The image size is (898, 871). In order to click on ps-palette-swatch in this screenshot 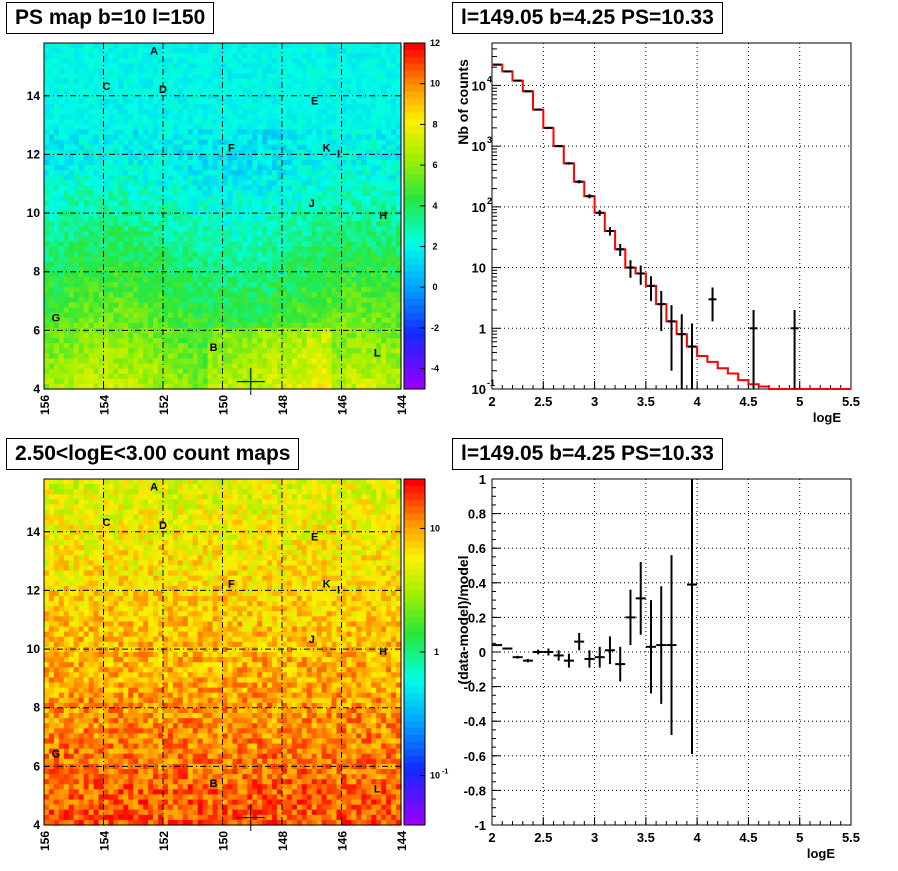, I will do `click(414, 220)`.